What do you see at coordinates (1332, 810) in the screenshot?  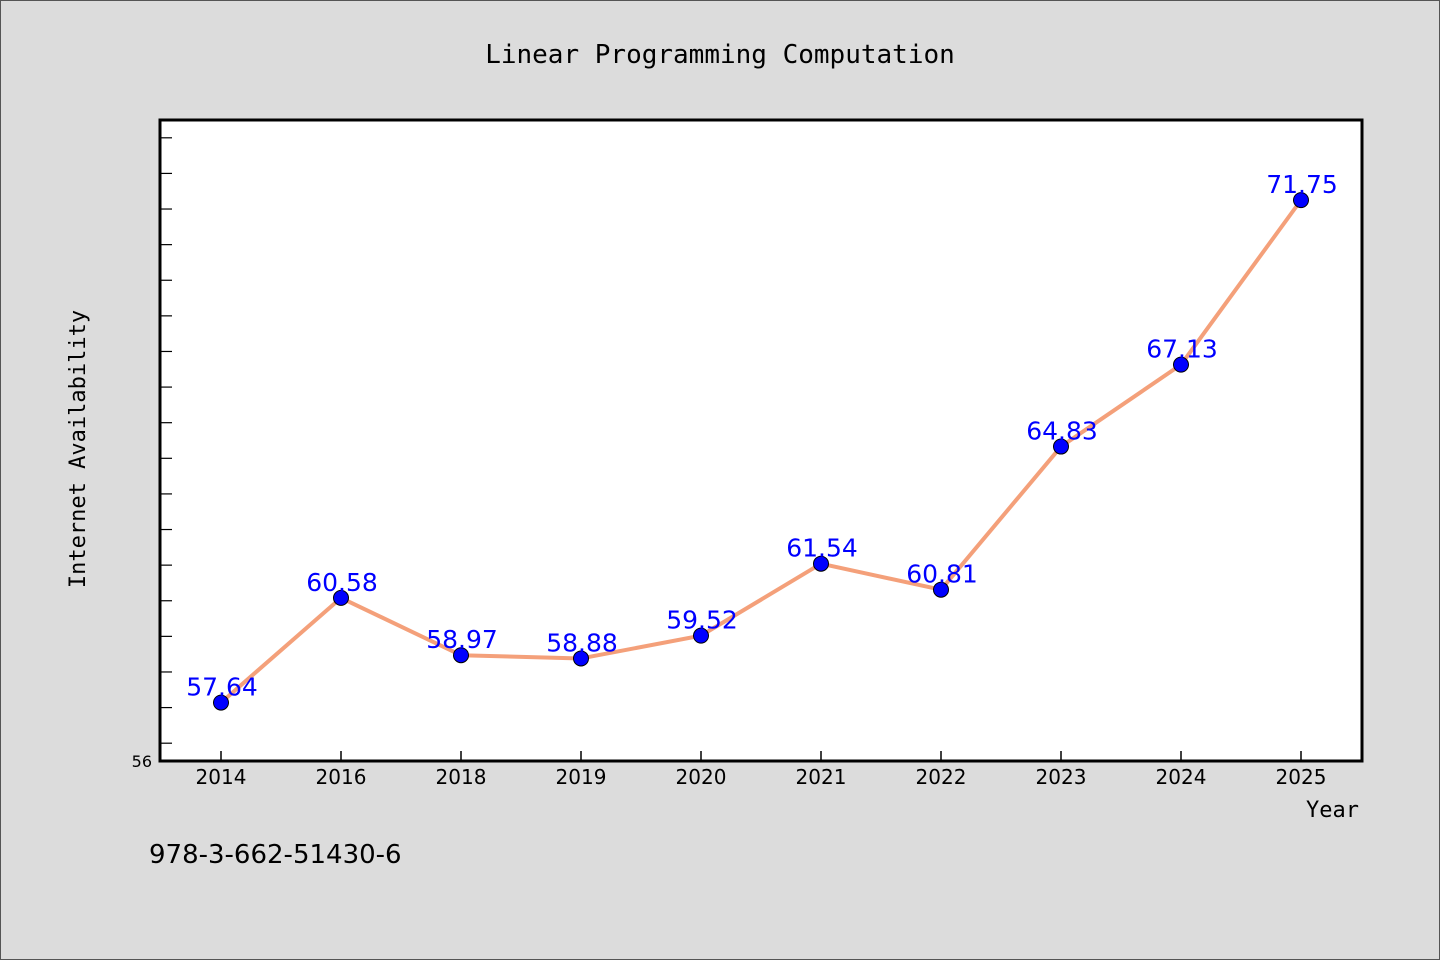 I see `x-axis-label: Year` at bounding box center [1332, 810].